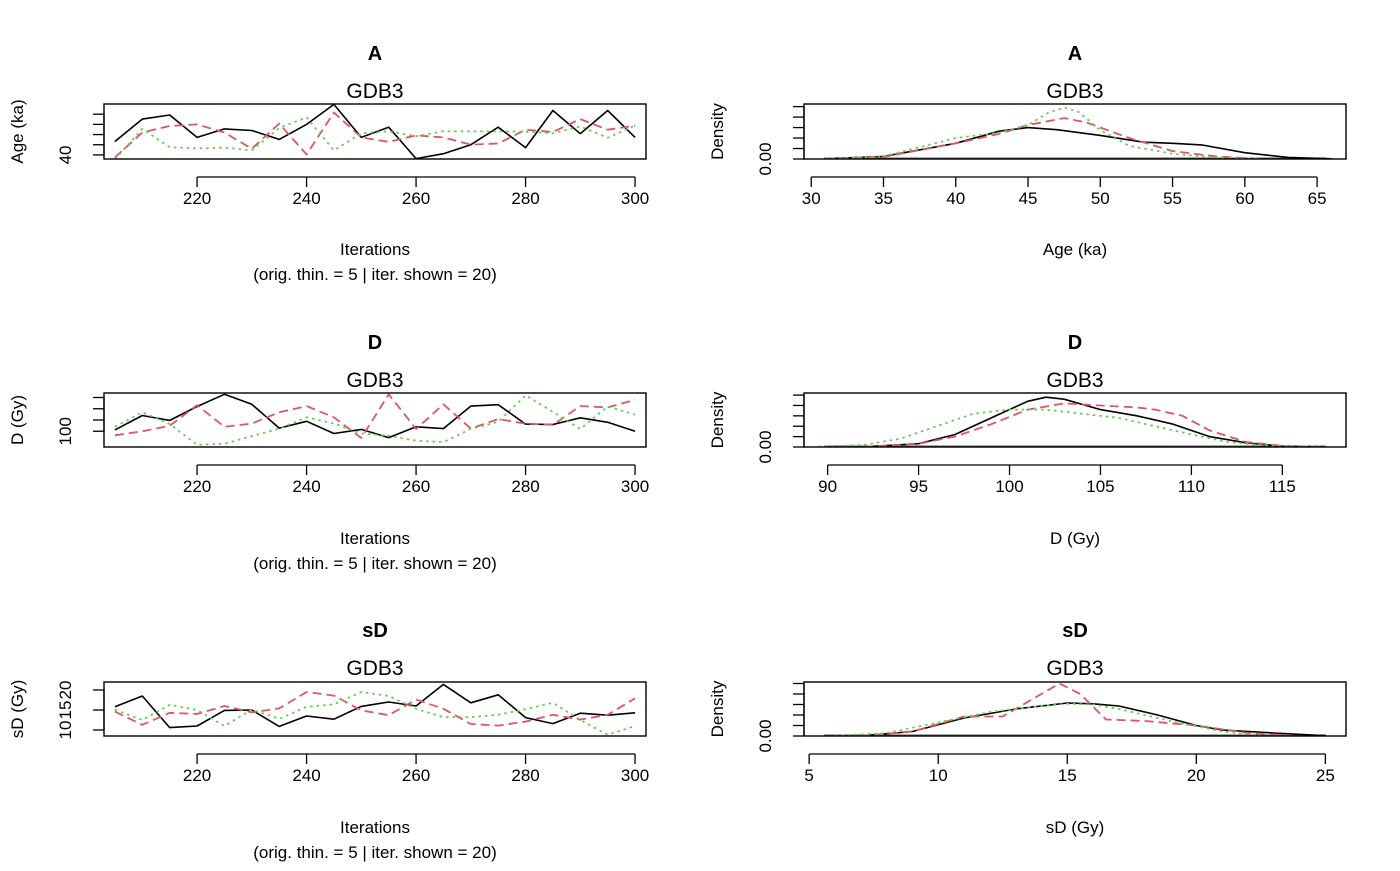 The height and width of the screenshot is (871, 1400). I want to click on x-tick-label: 15, so click(1067, 775).